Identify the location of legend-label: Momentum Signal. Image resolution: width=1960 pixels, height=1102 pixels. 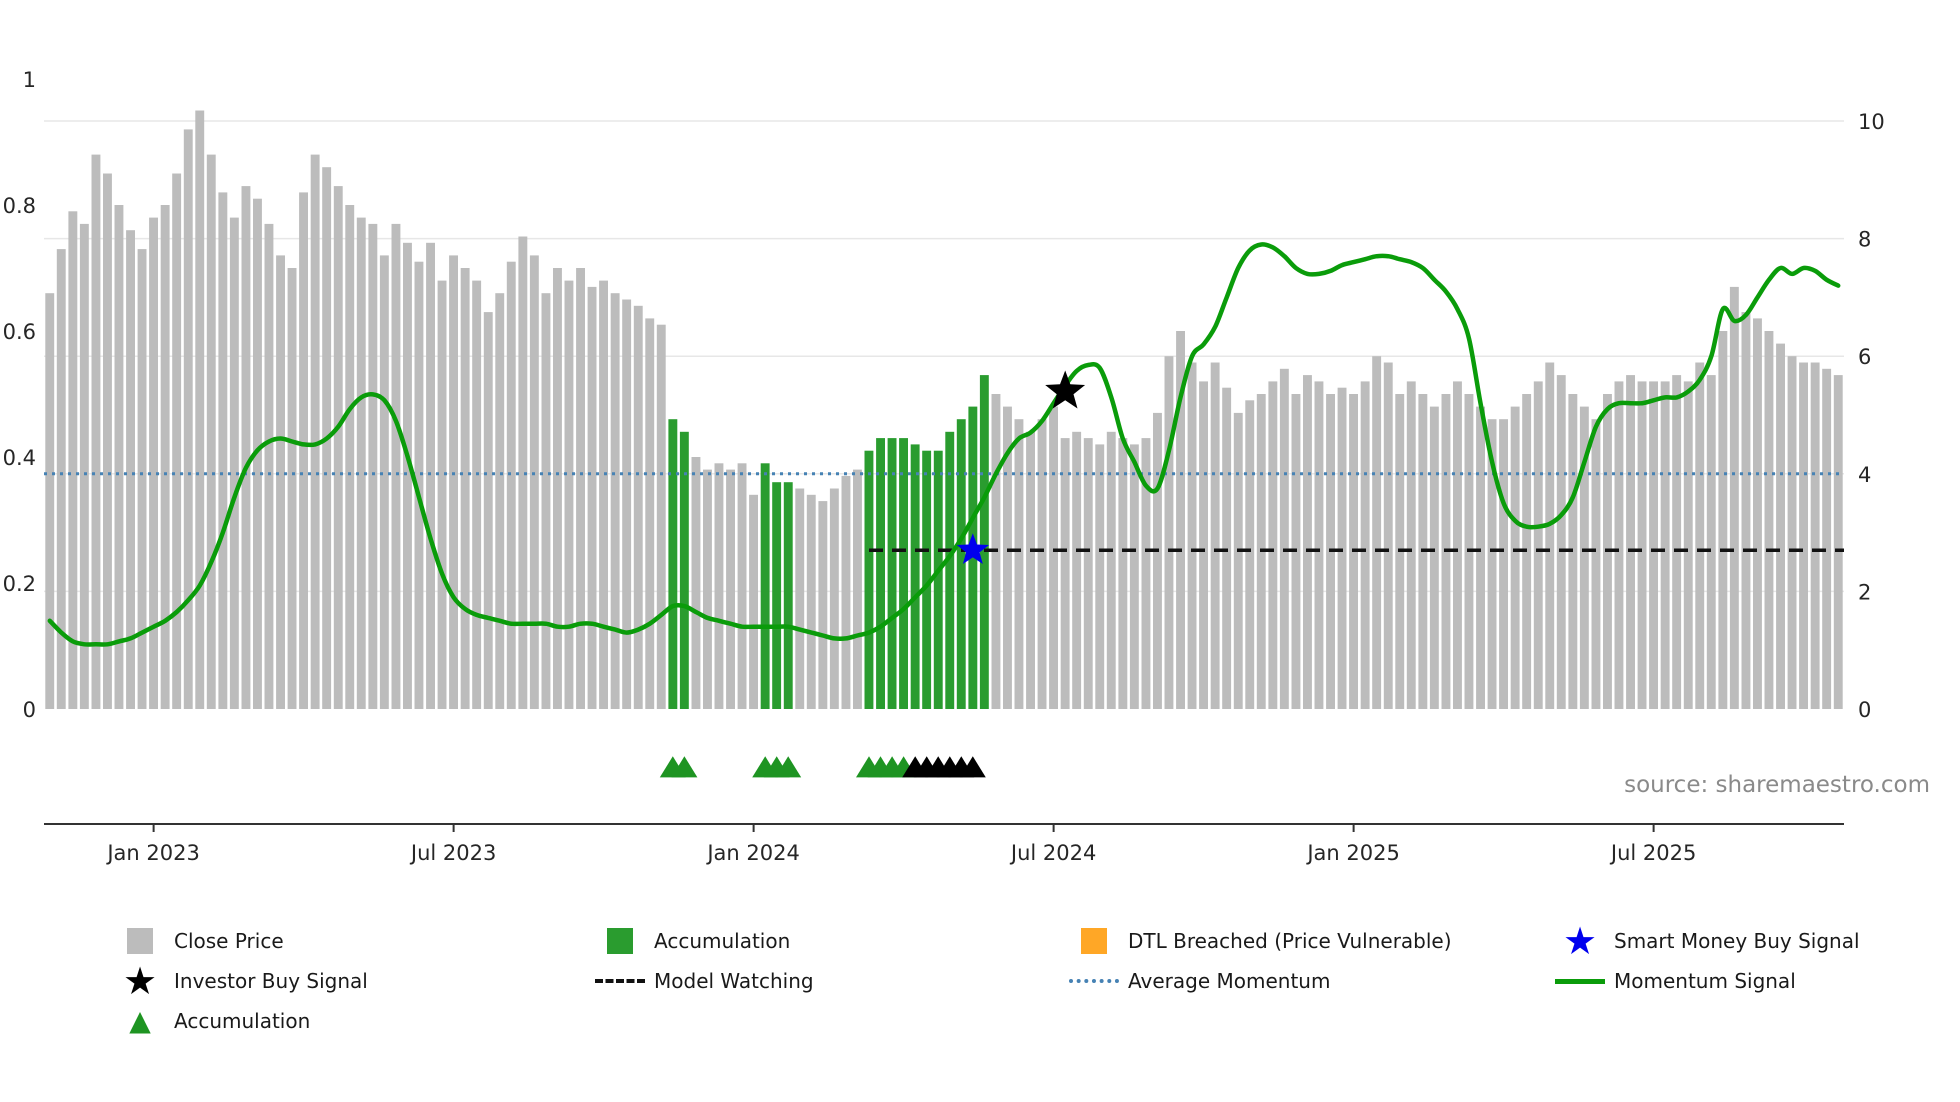
(1705, 981).